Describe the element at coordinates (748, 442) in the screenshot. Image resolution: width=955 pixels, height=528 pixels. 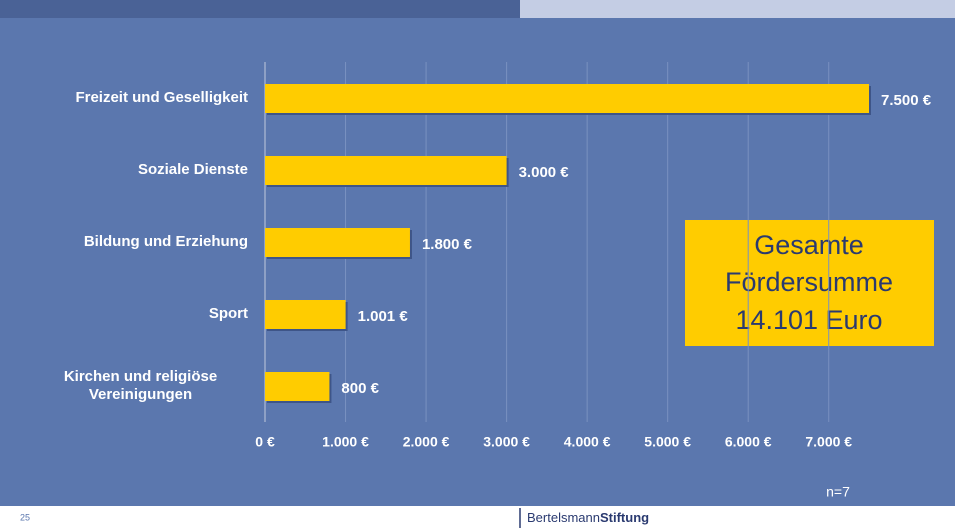
I see `x-tick-label: 6.000 €` at that location.